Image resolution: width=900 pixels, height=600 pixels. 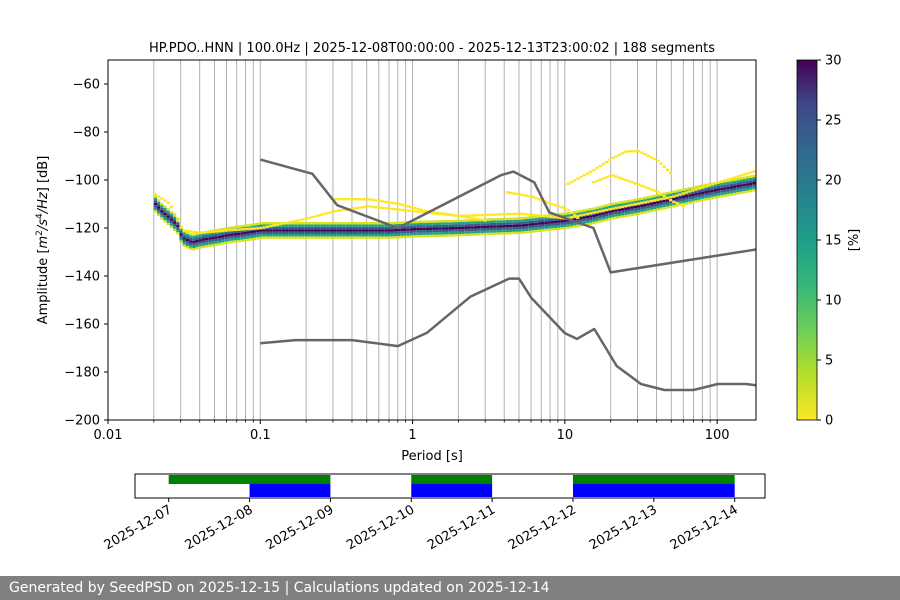 I want to click on y-tick-label: −80, so click(x=86, y=133).